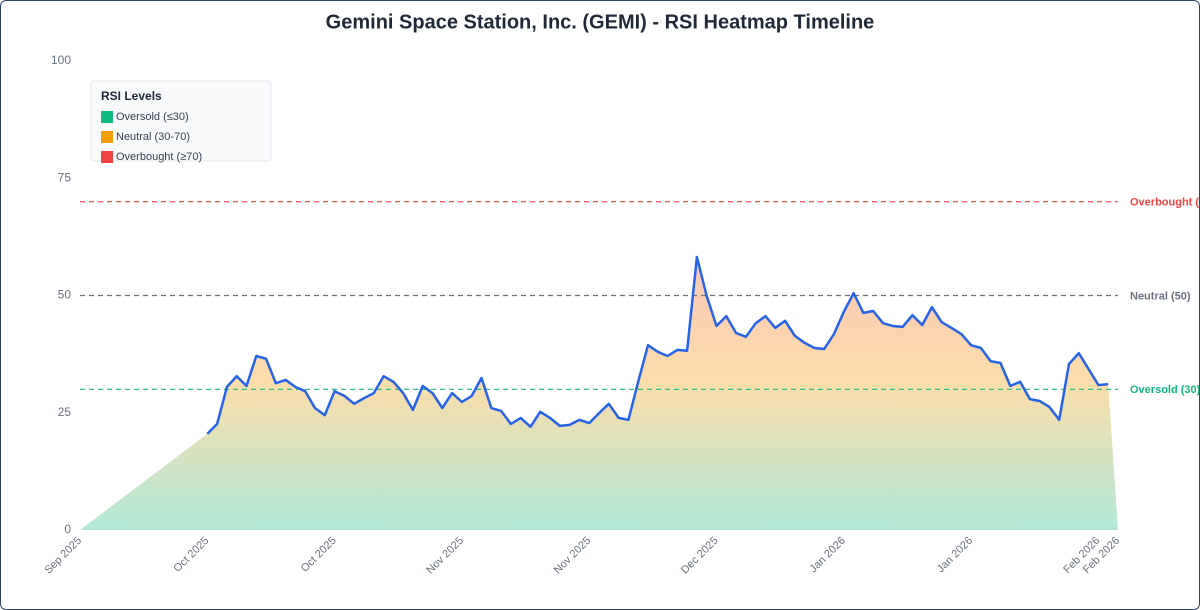 The height and width of the screenshot is (610, 1200). I want to click on legend-title: RSI Levels, so click(131, 96).